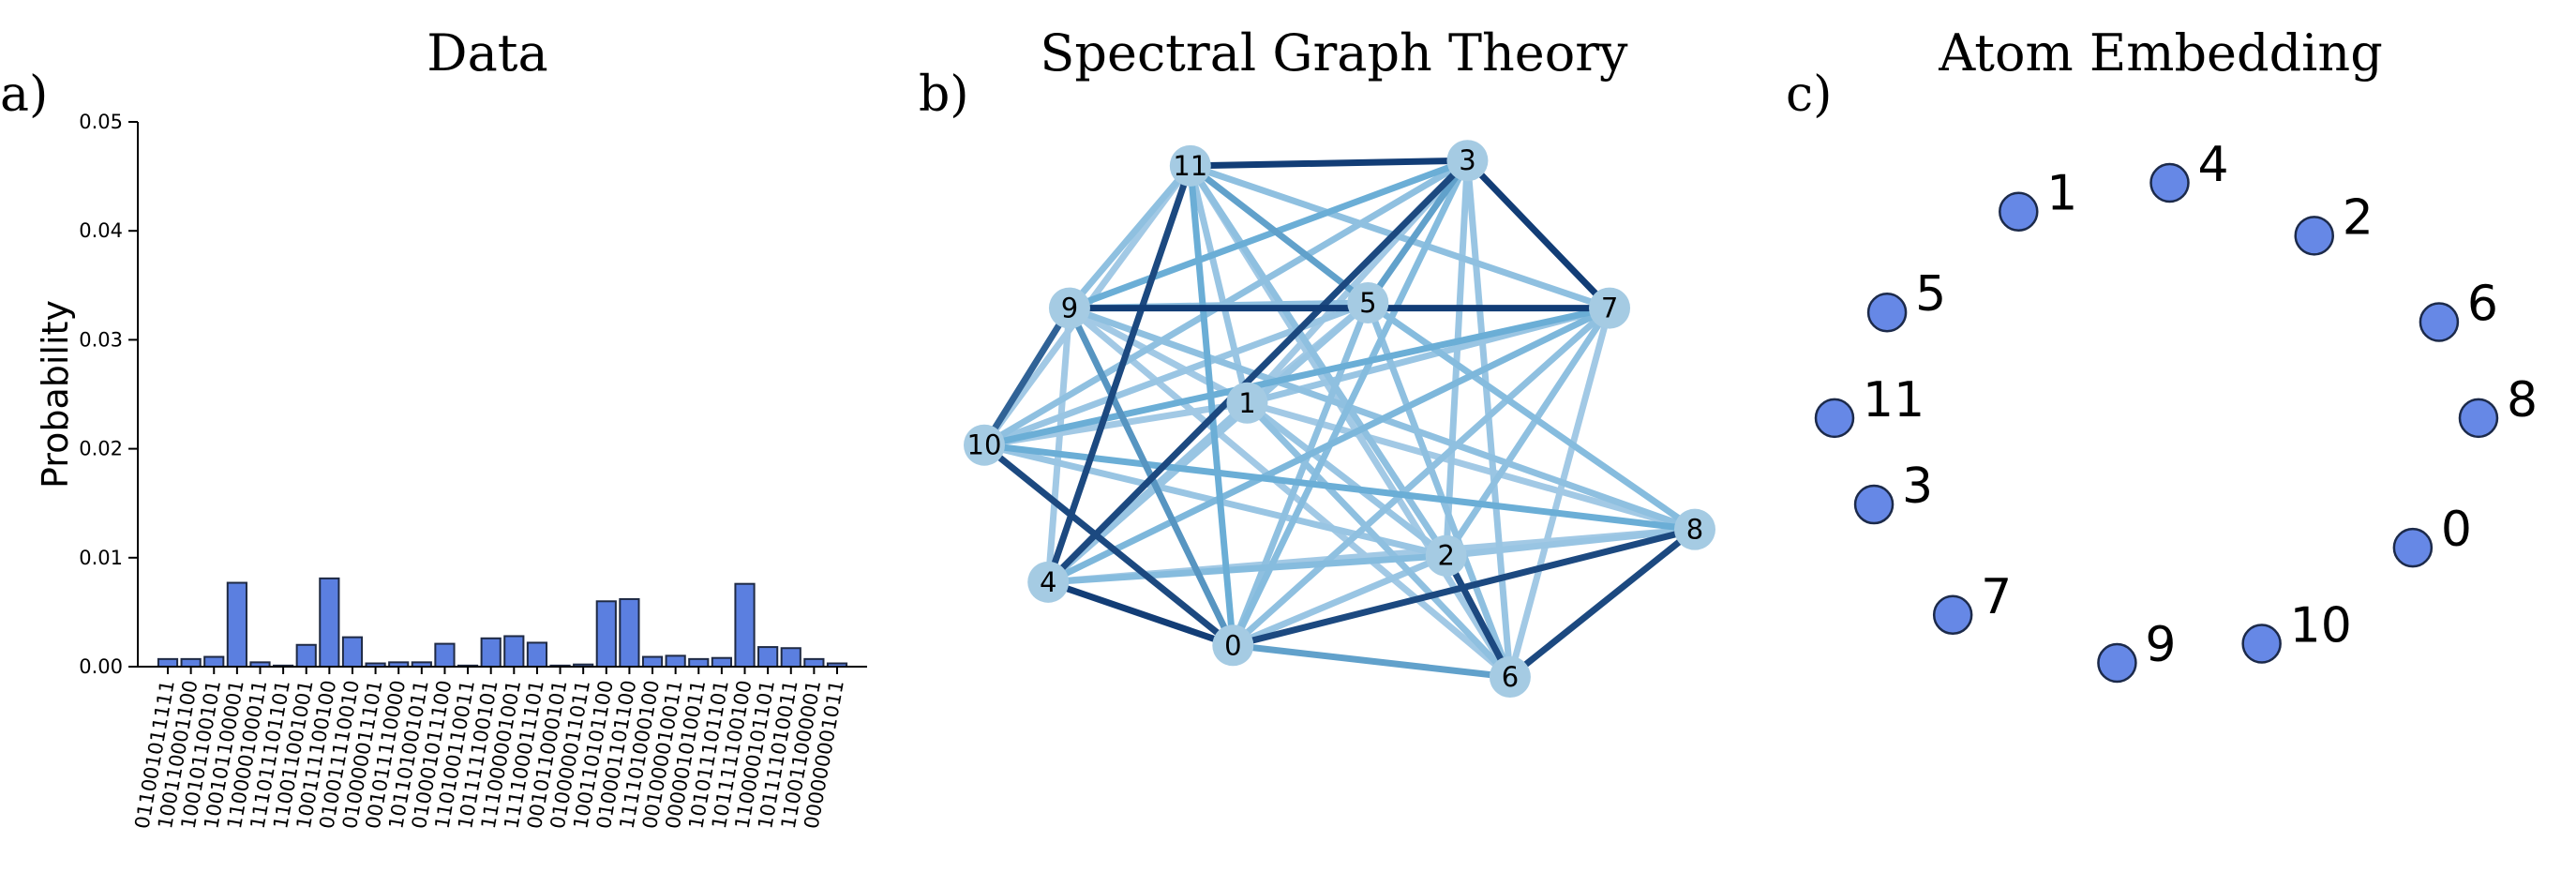  Describe the element at coordinates (1931, 294) in the screenshot. I see `atom-label: 5` at that location.